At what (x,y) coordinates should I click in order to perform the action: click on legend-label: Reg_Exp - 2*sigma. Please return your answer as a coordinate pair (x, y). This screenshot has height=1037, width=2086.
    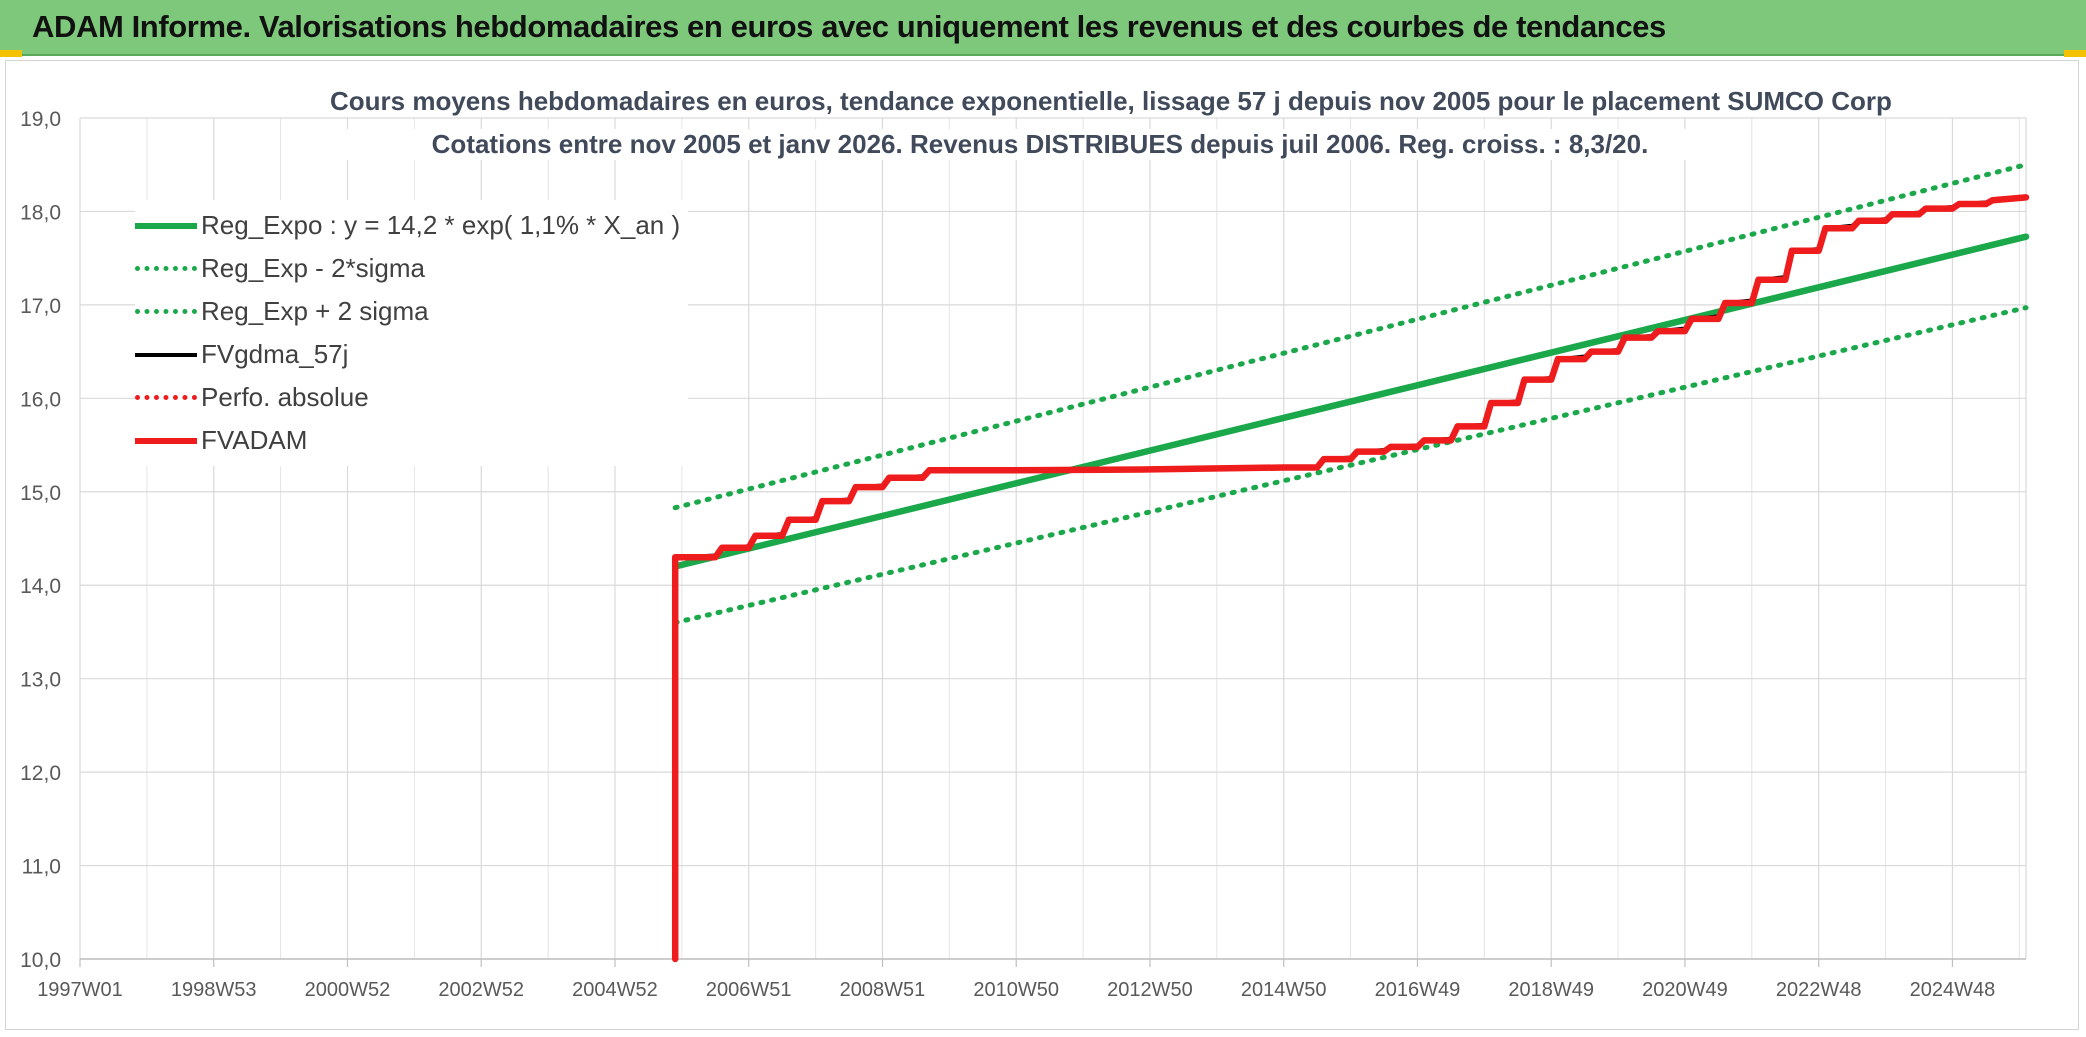
    Looking at the image, I should click on (313, 268).